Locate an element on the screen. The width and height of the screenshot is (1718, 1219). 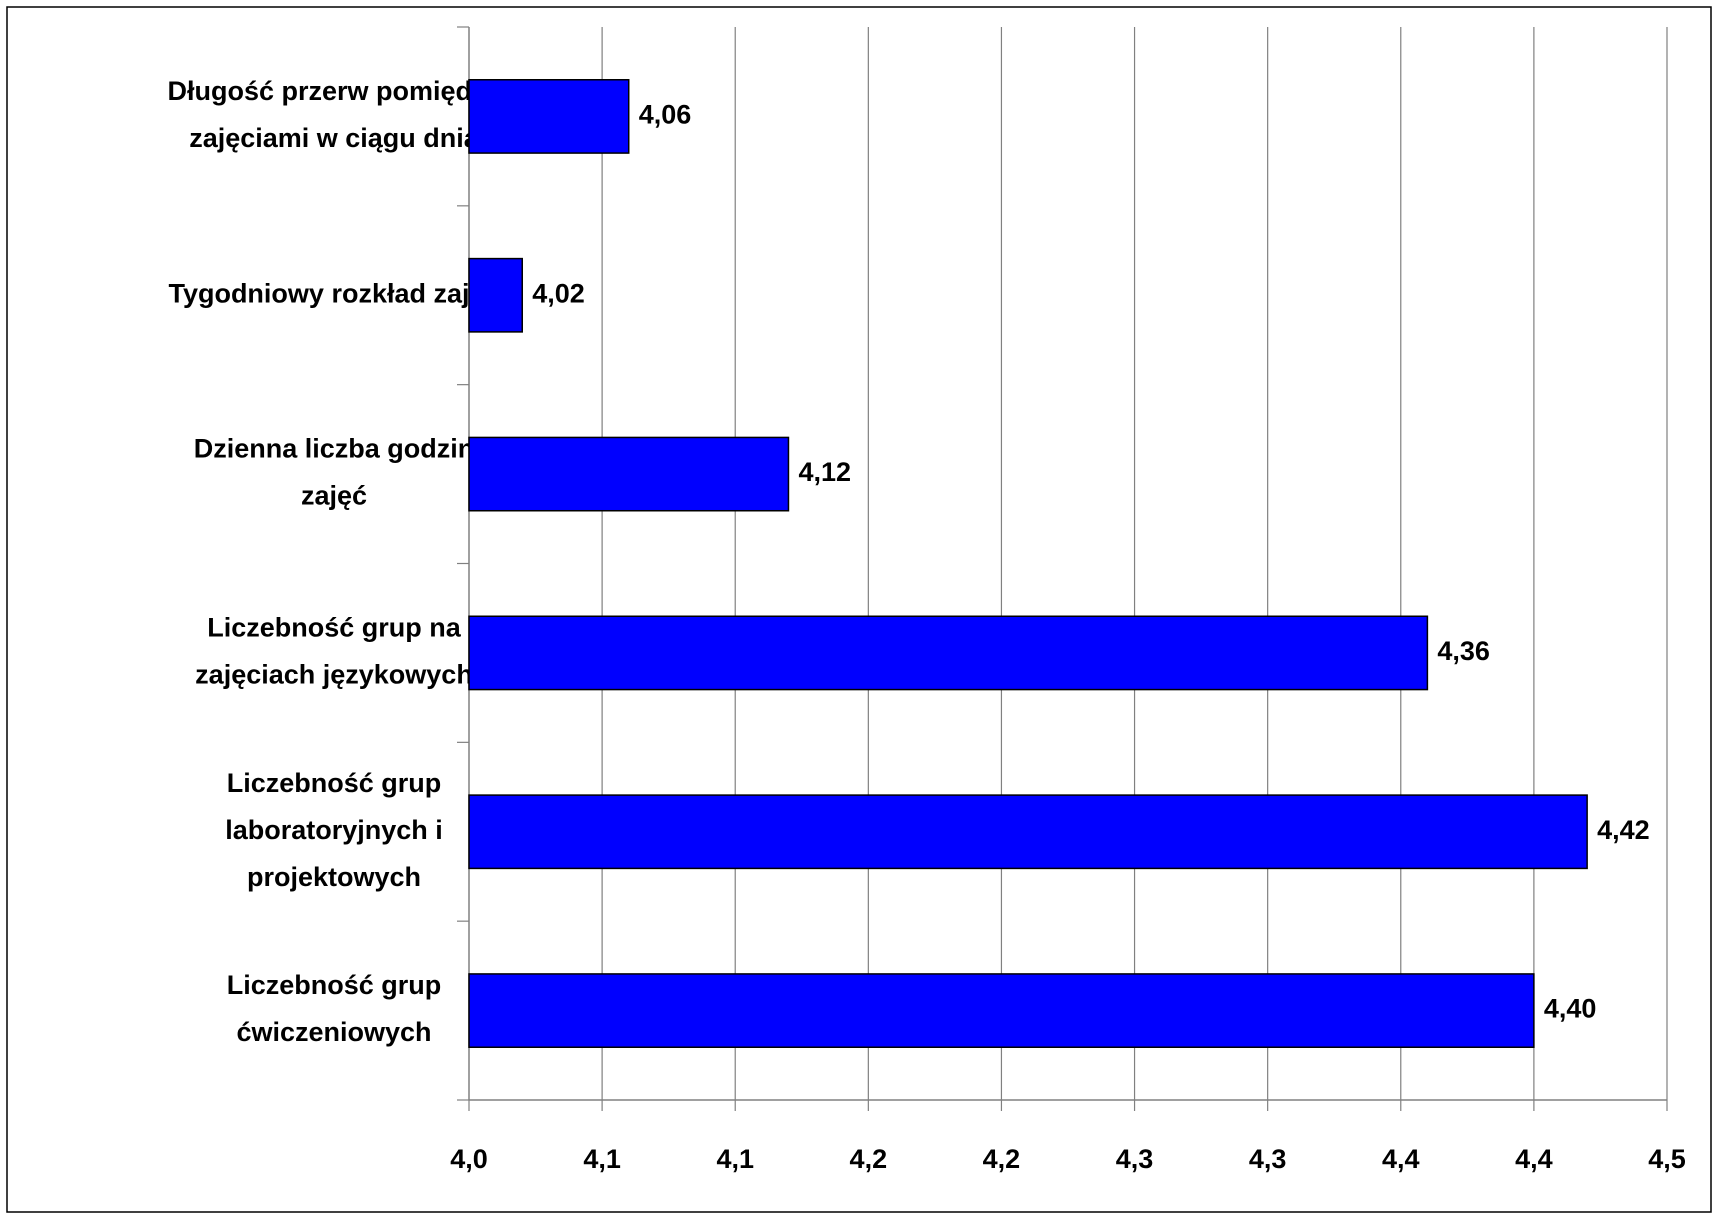
value-label: 4,02 is located at coordinates (558, 293).